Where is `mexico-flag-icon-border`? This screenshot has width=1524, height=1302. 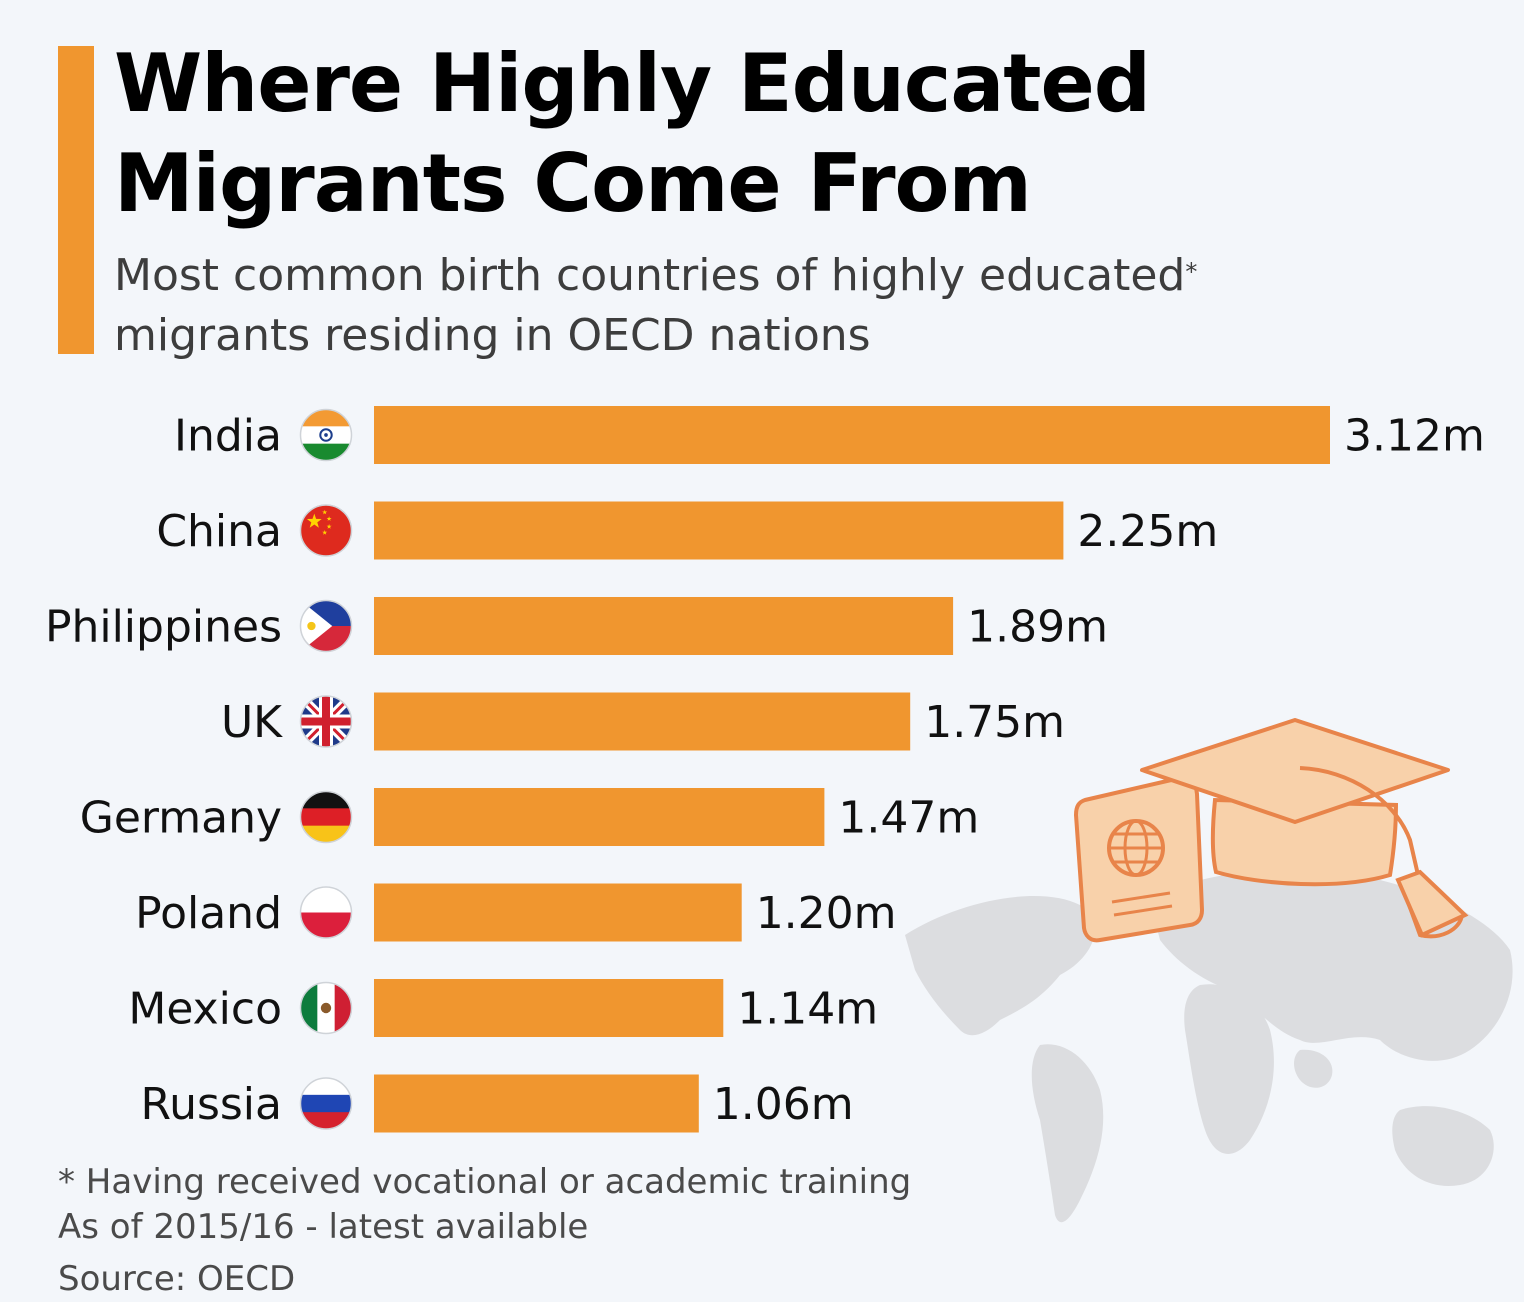 mexico-flag-icon-border is located at coordinates (326, 1008).